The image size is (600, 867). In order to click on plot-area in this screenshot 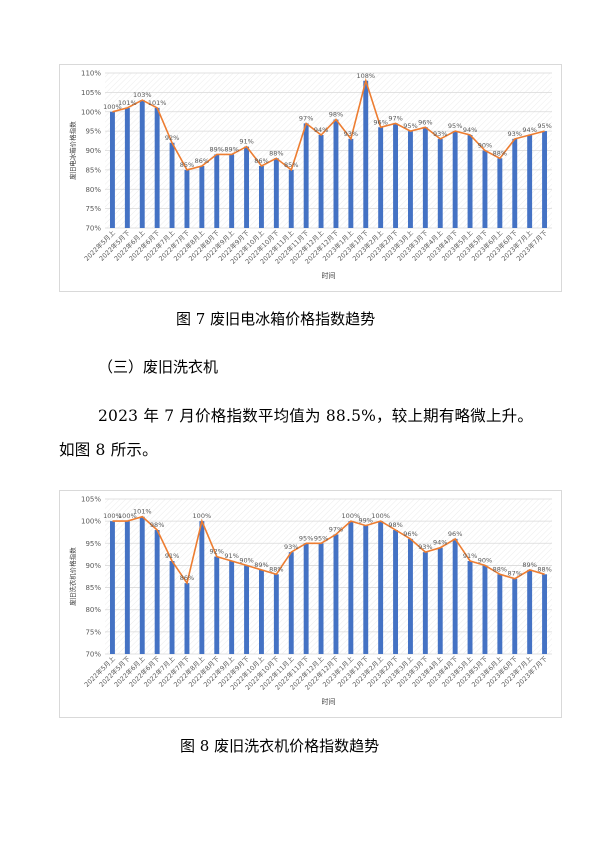, I will do `click(328, 576)`.